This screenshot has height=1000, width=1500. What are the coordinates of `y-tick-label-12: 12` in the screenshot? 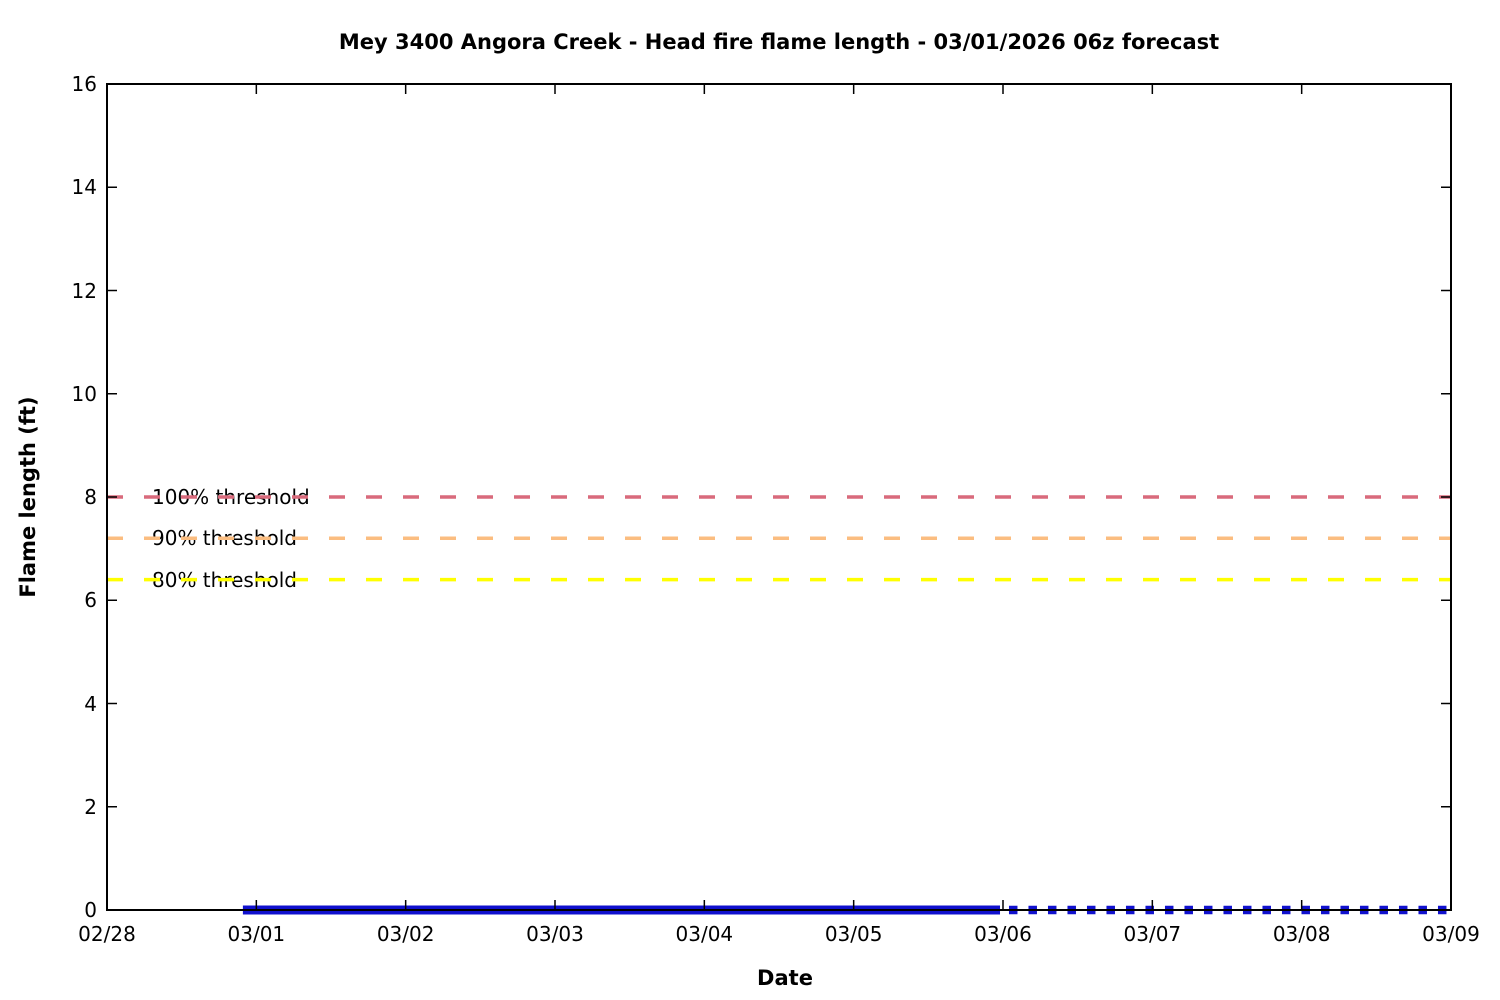 It's located at (84, 290).